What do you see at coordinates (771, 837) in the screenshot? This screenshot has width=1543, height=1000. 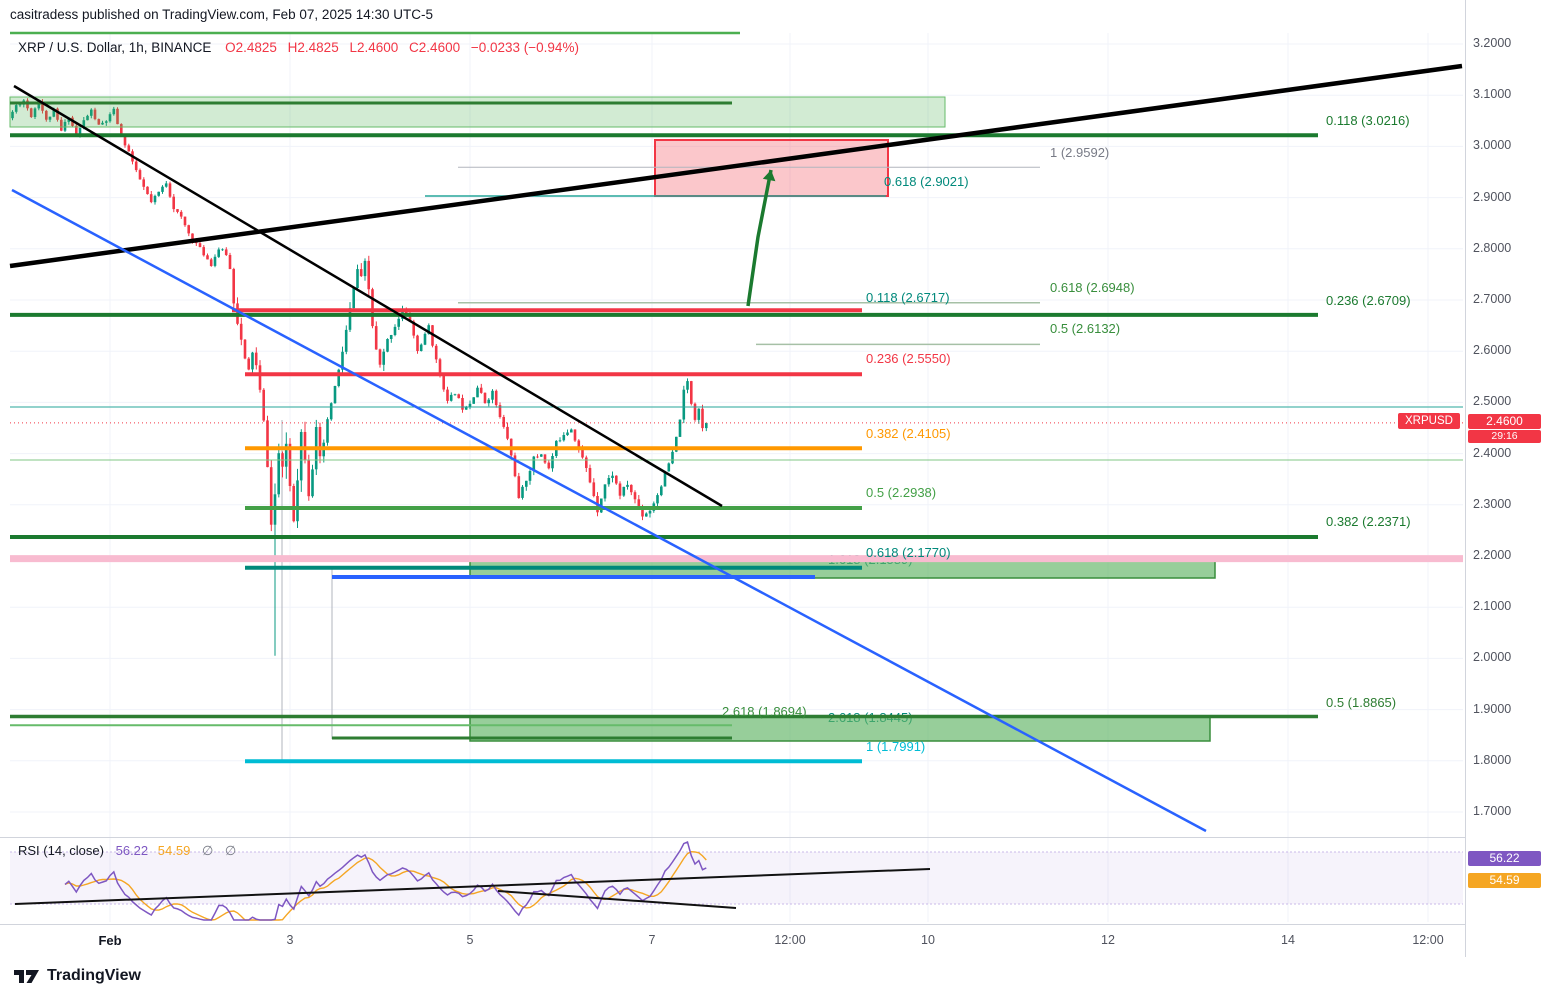 I see `pane-separator` at bounding box center [771, 837].